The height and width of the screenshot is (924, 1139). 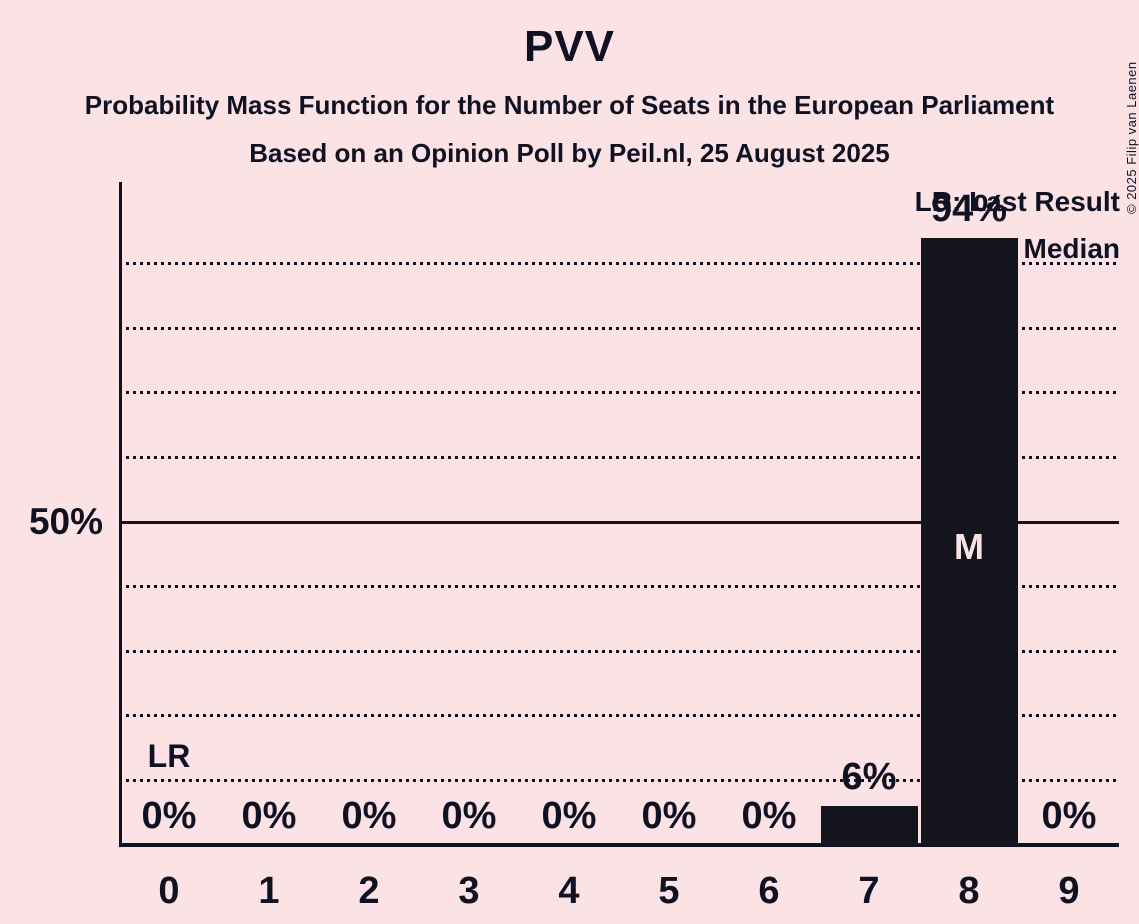 I want to click on value-label-seats-7: 6%, so click(x=869, y=777).